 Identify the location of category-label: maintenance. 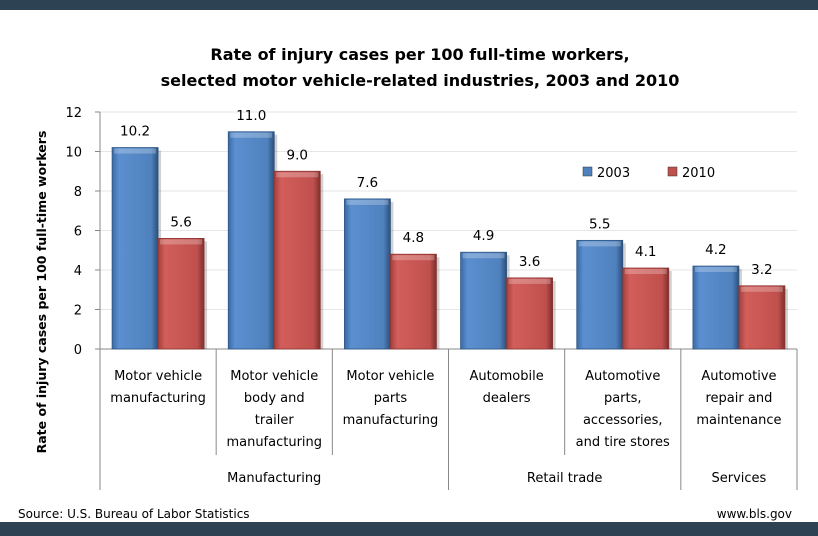
(738, 420).